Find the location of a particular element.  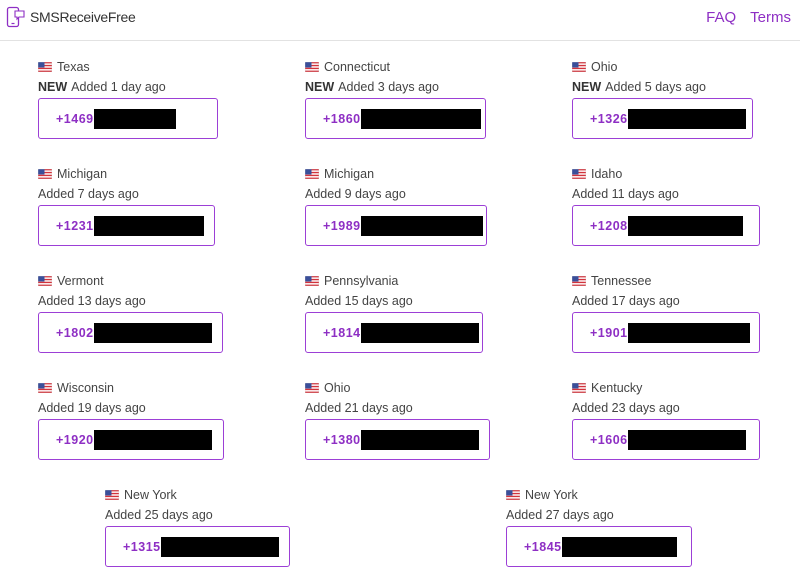

added-text: Added 1 day ago is located at coordinates (118, 87).